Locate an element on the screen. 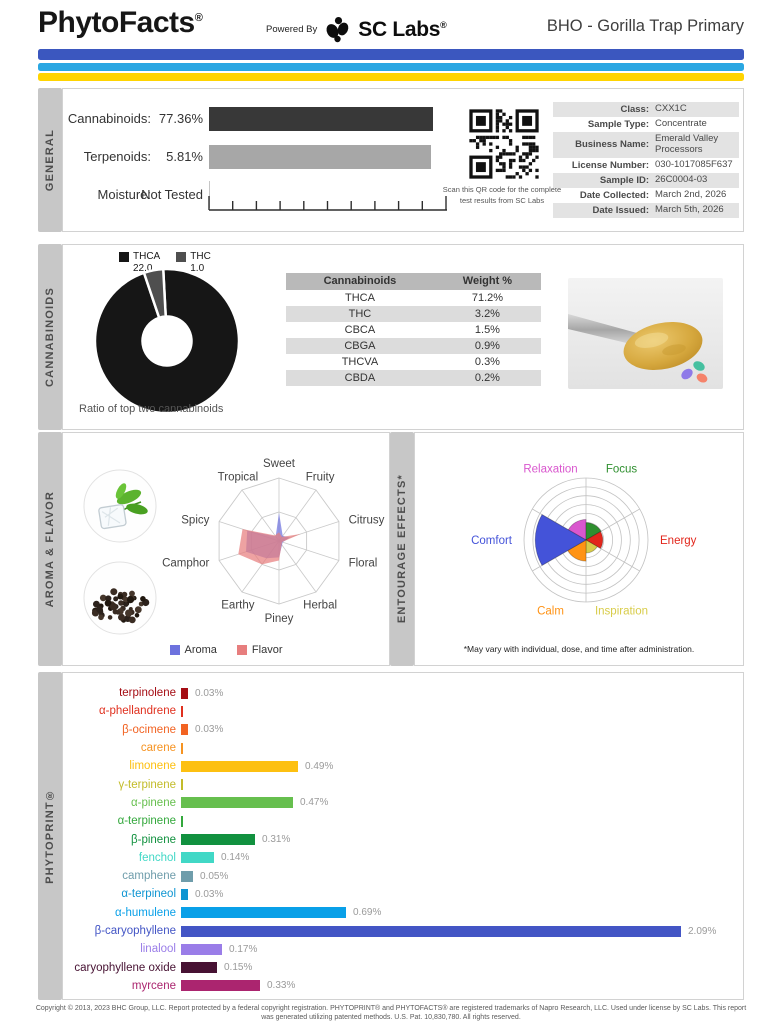 This screenshot has height=1024, width=782. terpene-value: 0.17% is located at coordinates (243, 949).